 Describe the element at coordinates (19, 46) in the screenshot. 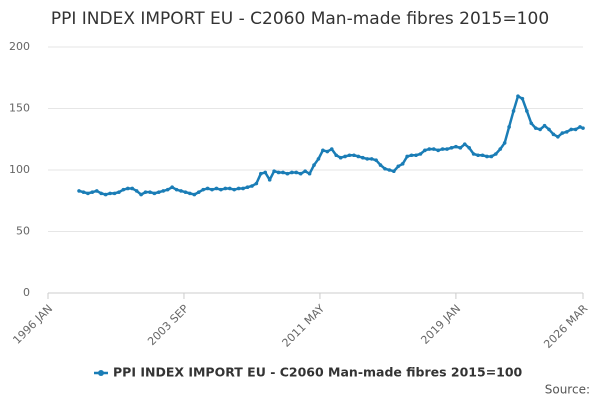

I see `y-tick-label: 200` at that location.